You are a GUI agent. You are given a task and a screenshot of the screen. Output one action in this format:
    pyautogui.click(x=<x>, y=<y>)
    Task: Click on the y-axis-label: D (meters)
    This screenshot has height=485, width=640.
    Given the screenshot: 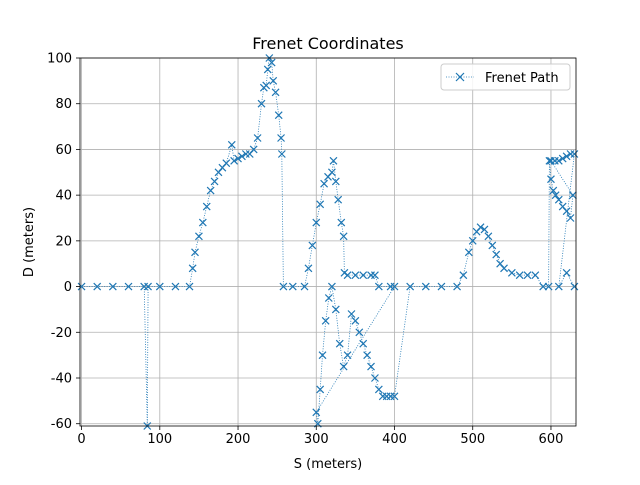 What is the action you would take?
    pyautogui.click(x=29, y=242)
    